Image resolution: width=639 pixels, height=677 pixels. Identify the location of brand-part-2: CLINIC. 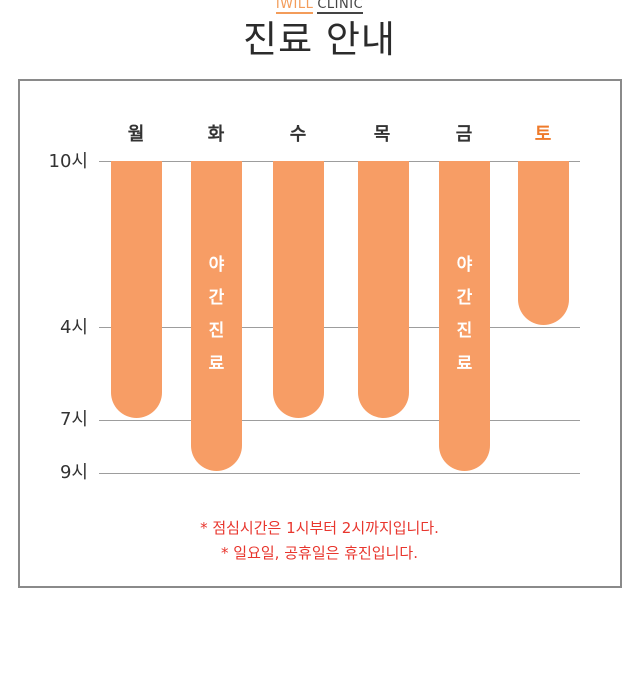
(340, 7).